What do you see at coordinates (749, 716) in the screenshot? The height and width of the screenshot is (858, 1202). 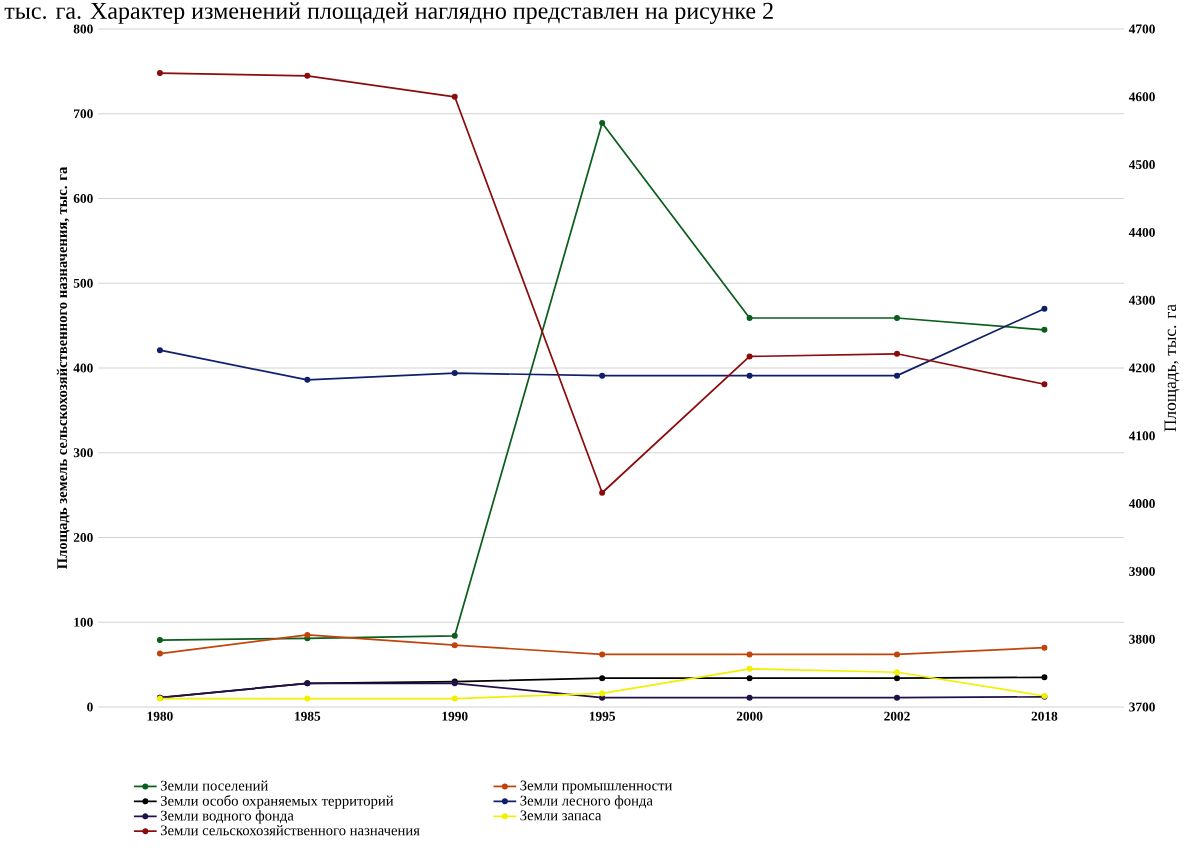 I see `x-tick-label: 2000` at bounding box center [749, 716].